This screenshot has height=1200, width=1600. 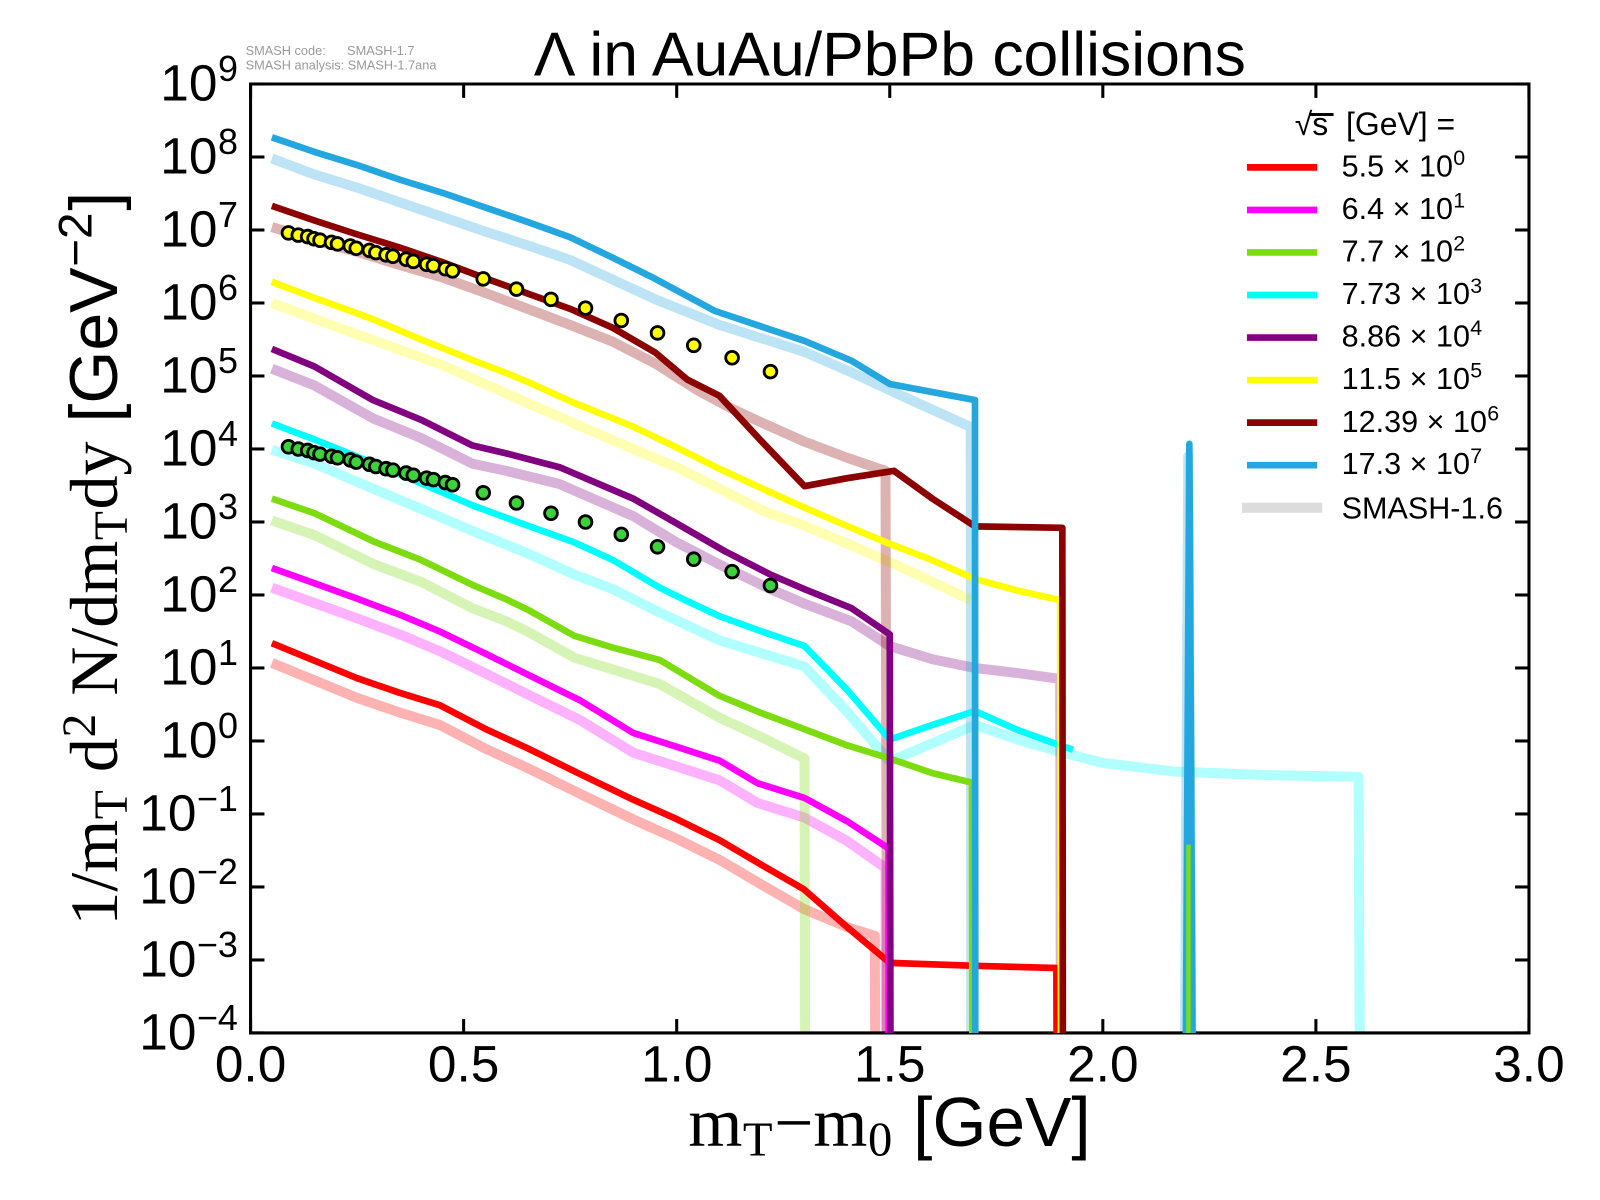 What do you see at coordinates (243, 442) in the screenshot?
I see `svg-text: 1 0 4` at bounding box center [243, 442].